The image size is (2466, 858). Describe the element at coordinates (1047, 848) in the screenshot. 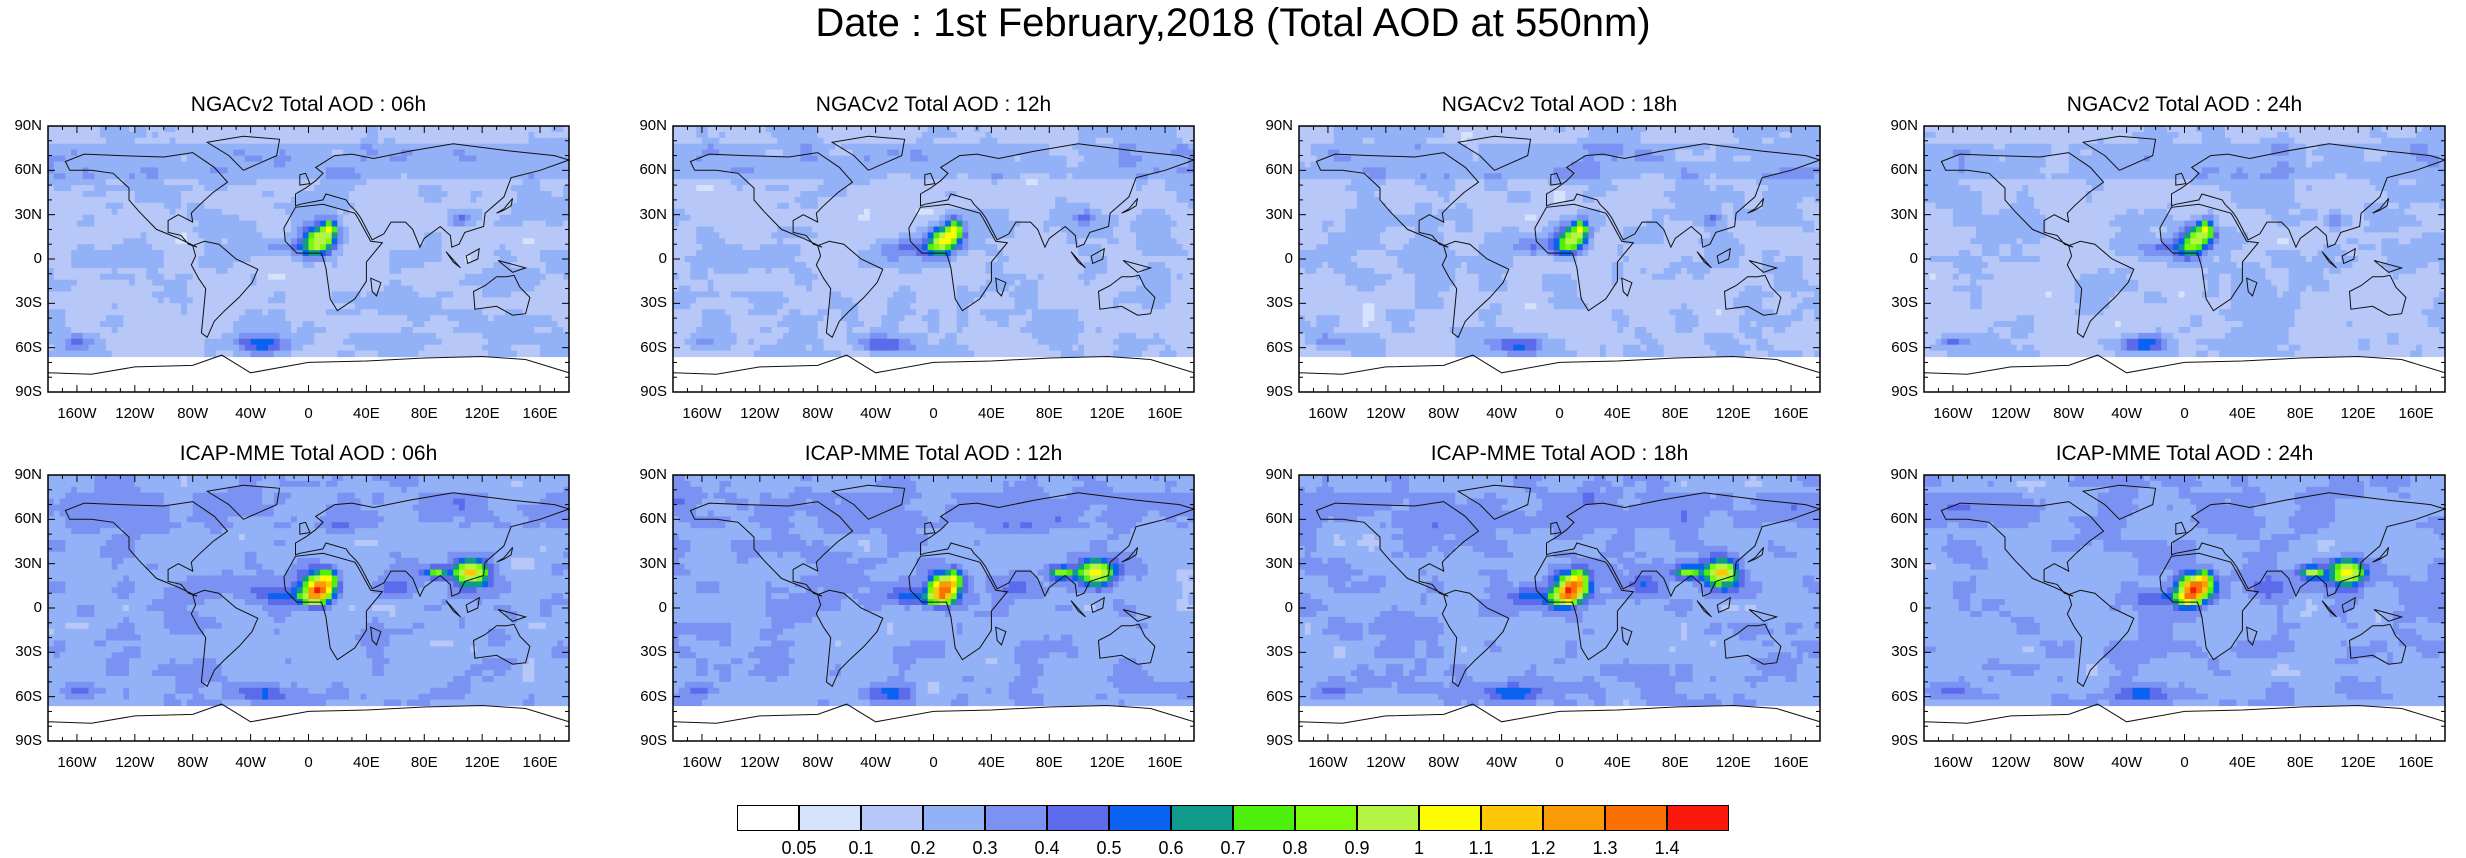

I see `colorbar-label: 0.4` at that location.